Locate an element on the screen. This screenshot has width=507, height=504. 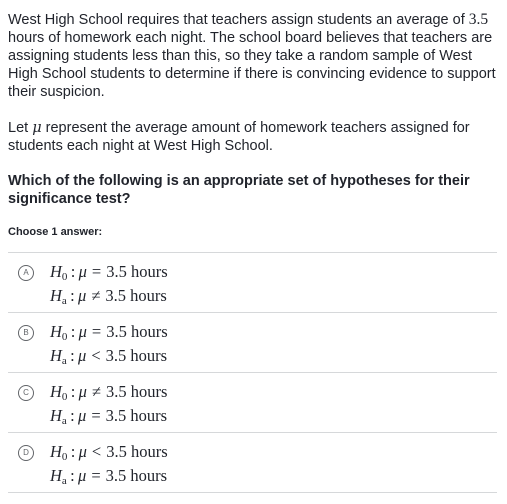
alternative-hypothesis: Ha : μ ≠ 3.5 hours is located at coordinates (108, 296).